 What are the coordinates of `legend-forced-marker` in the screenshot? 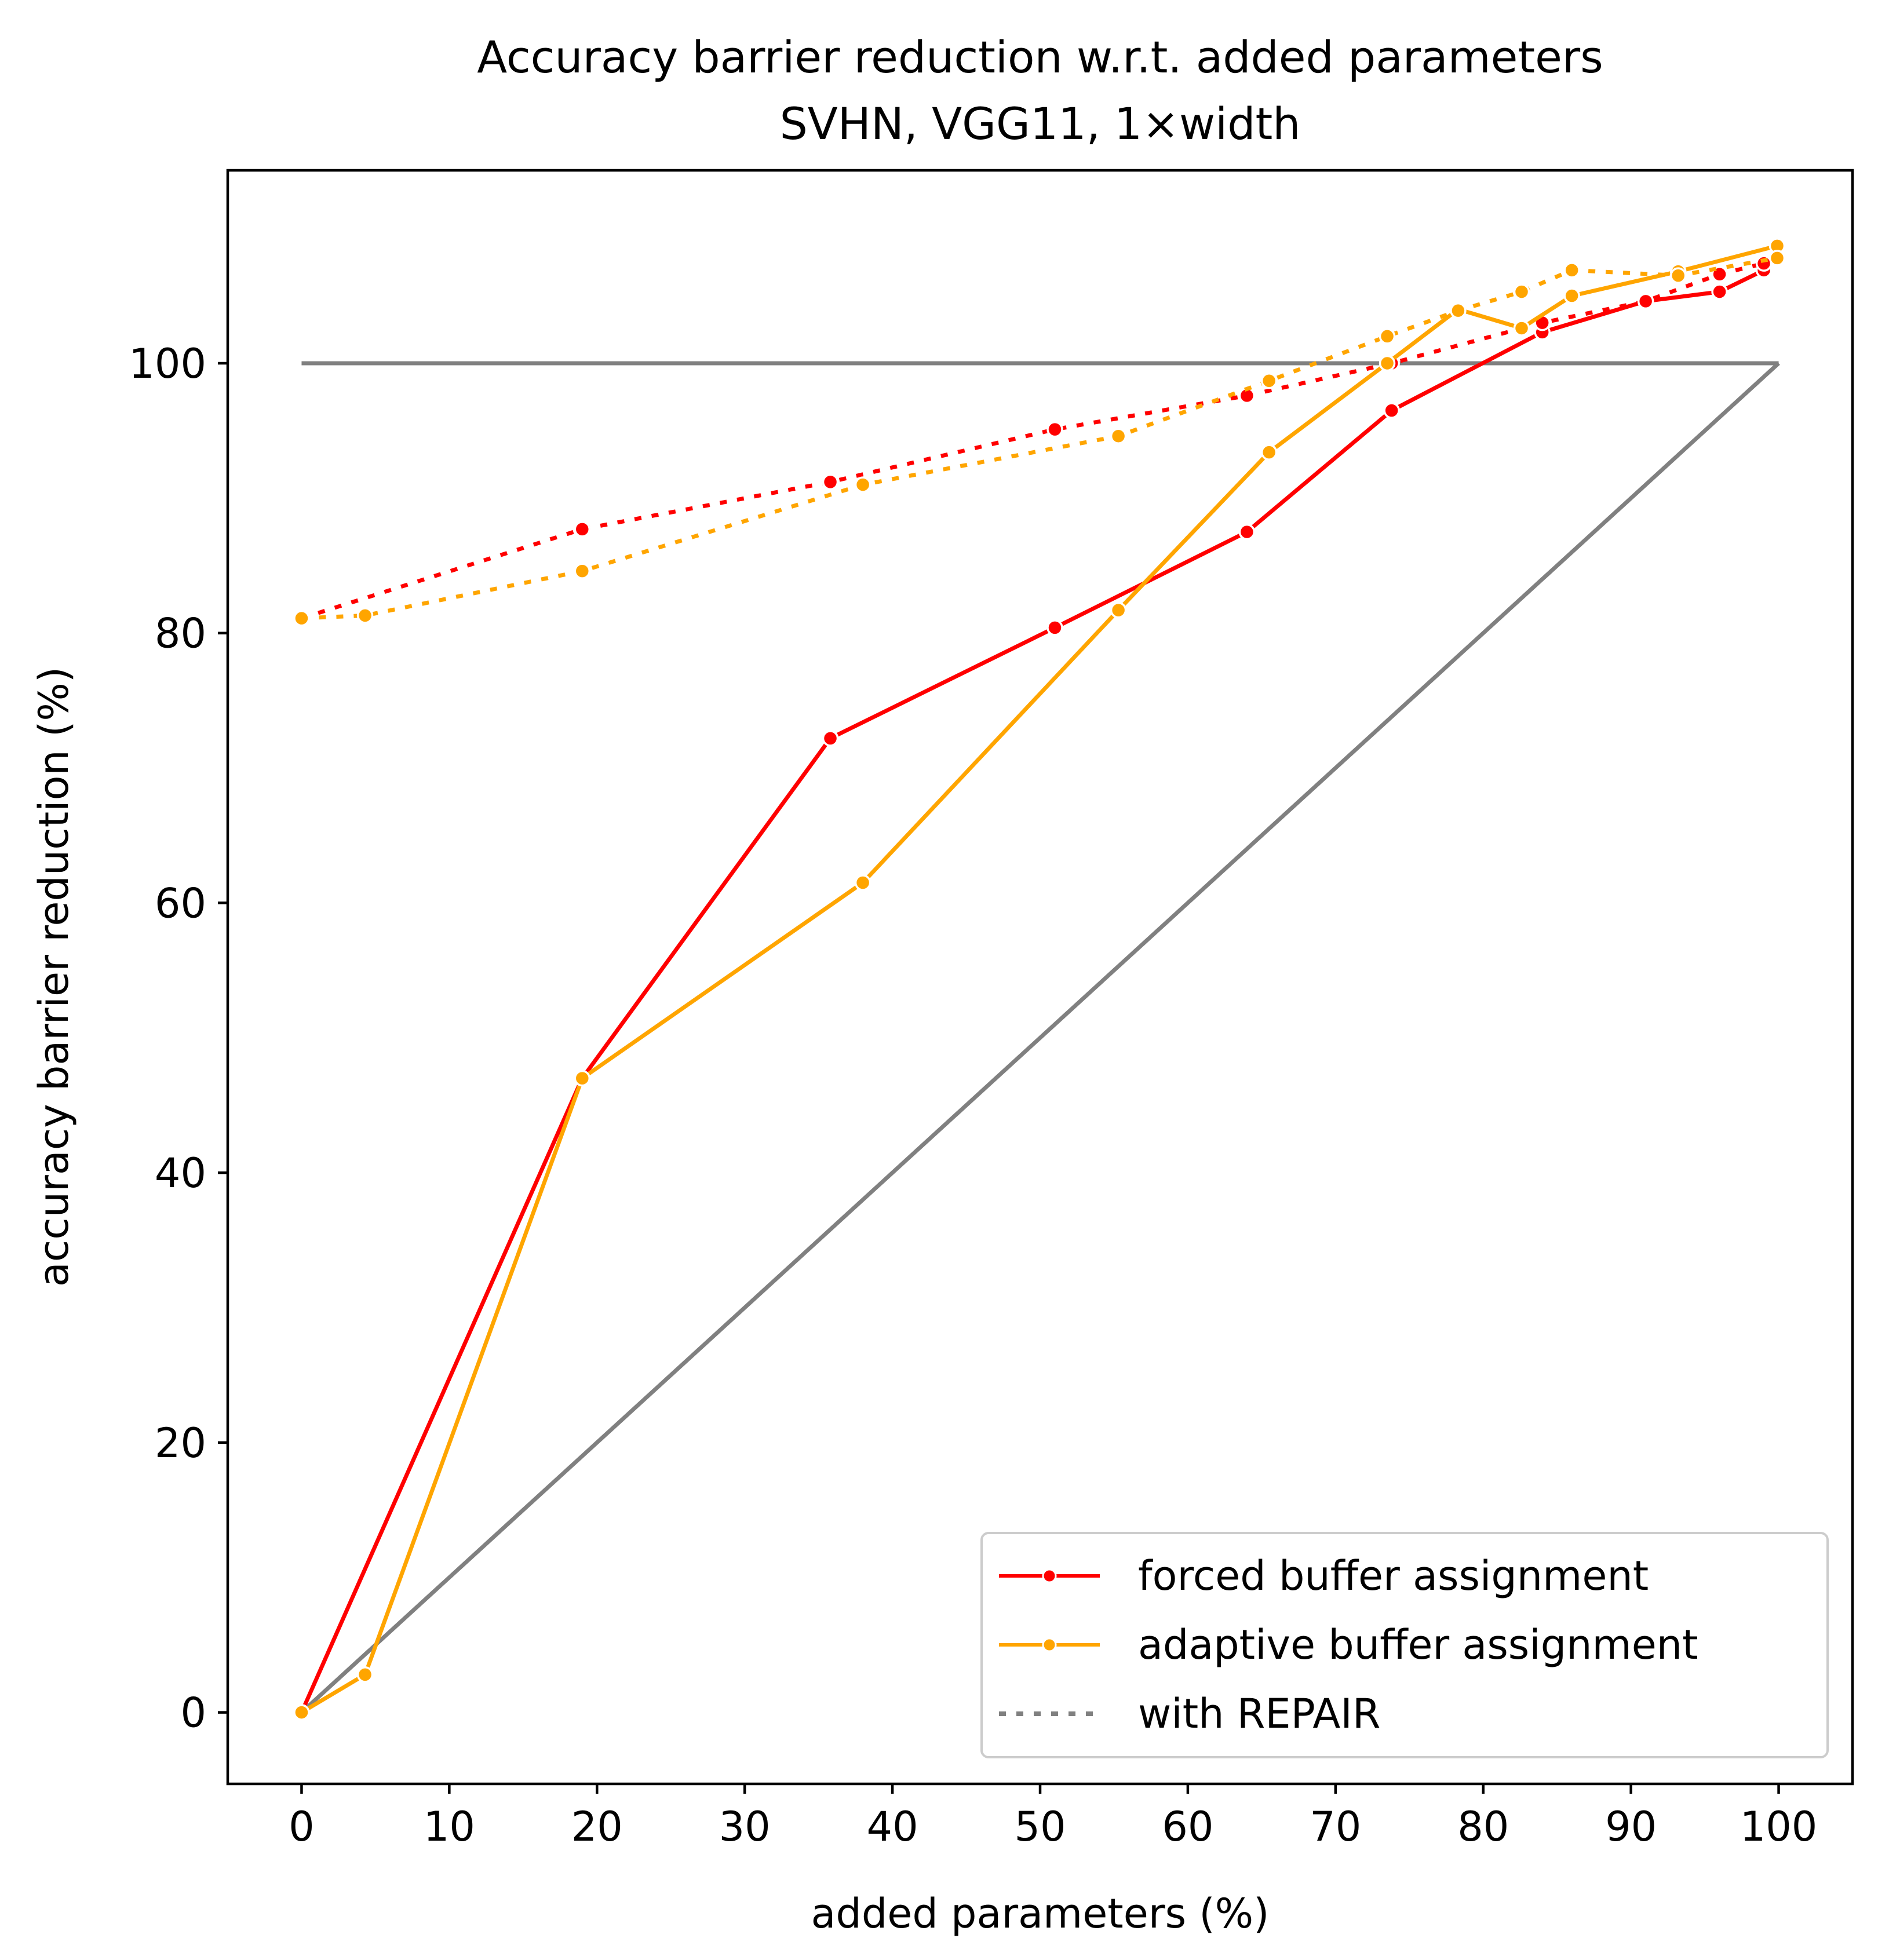 It's located at (1049, 1575).